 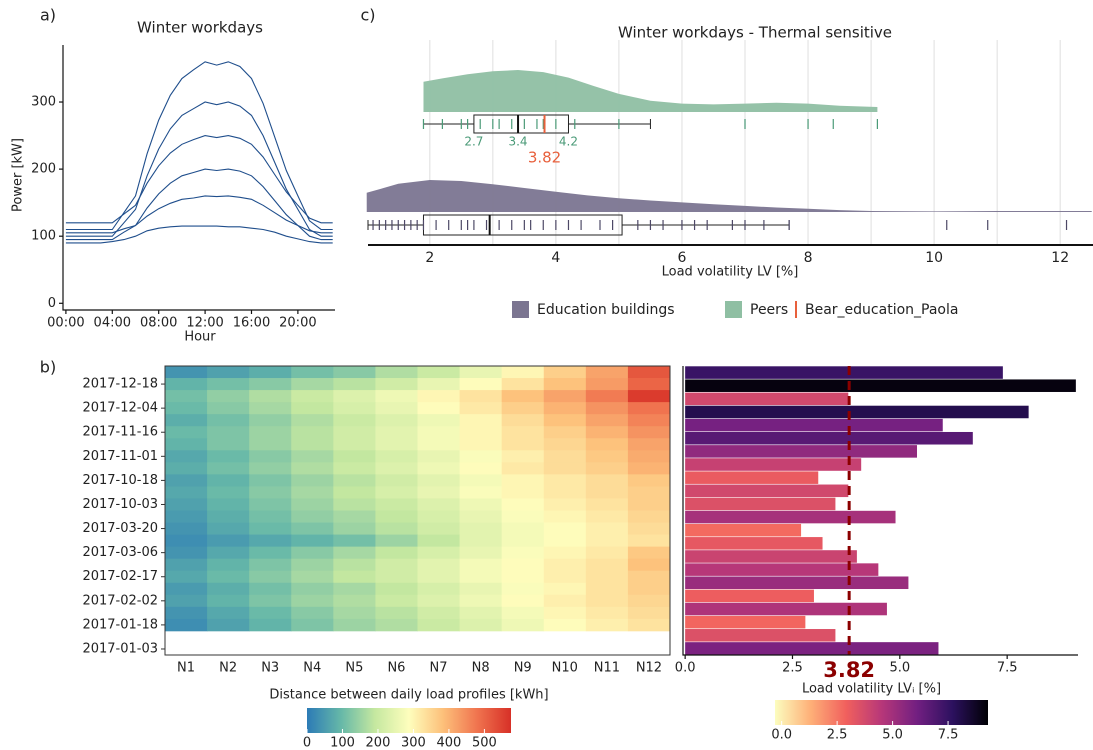 What do you see at coordinates (342, 743) in the screenshot?
I see `colorbar-tick-label: 100` at bounding box center [342, 743].